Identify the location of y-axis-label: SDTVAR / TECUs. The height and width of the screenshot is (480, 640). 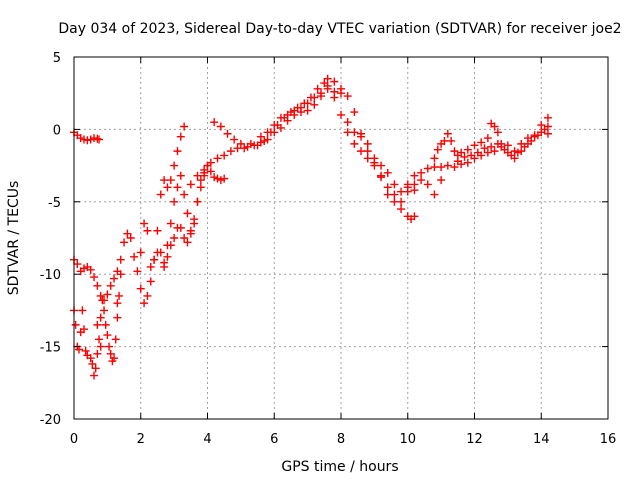
(14, 238).